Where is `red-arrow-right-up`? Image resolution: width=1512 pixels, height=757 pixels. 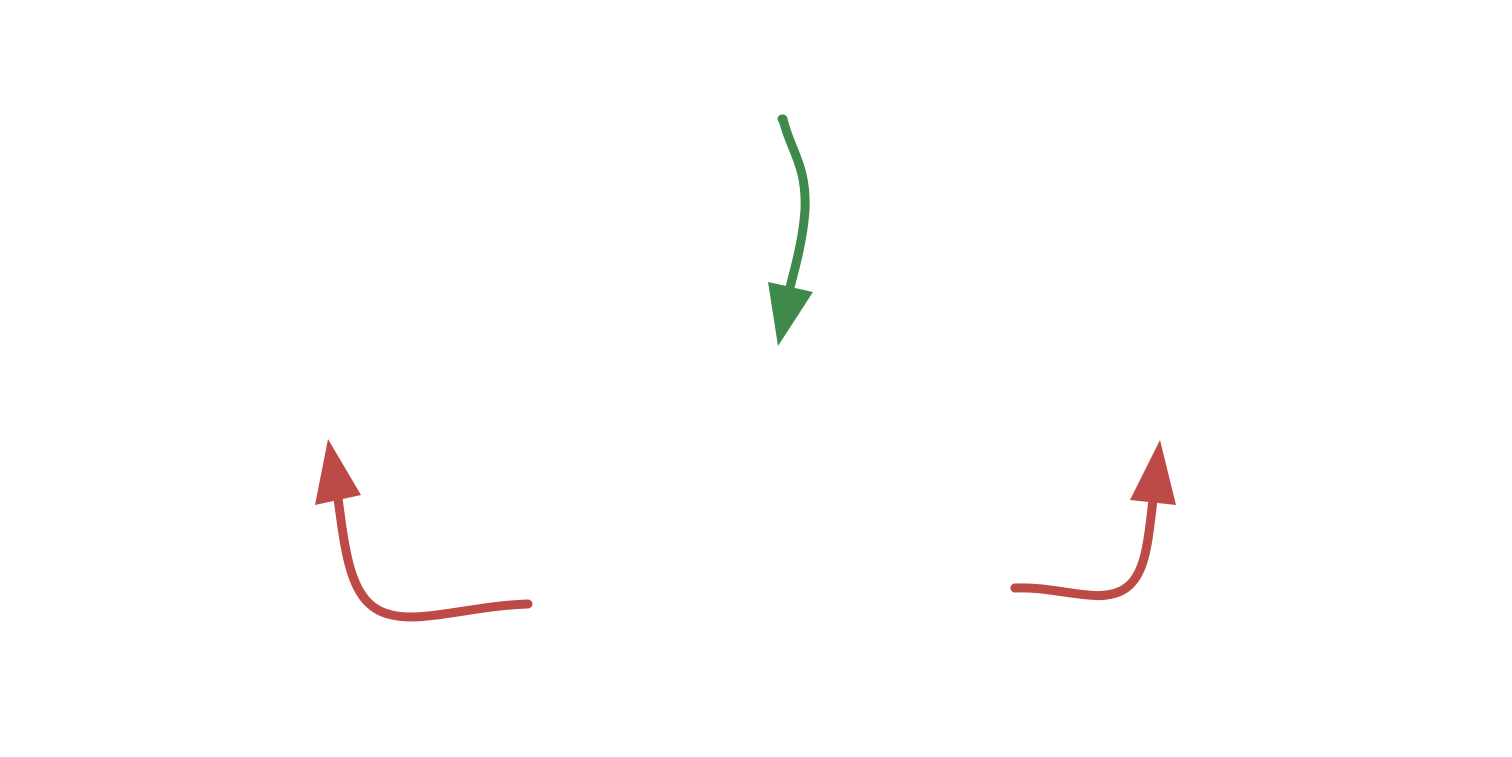
red-arrow-right-up is located at coordinates (1093, 520).